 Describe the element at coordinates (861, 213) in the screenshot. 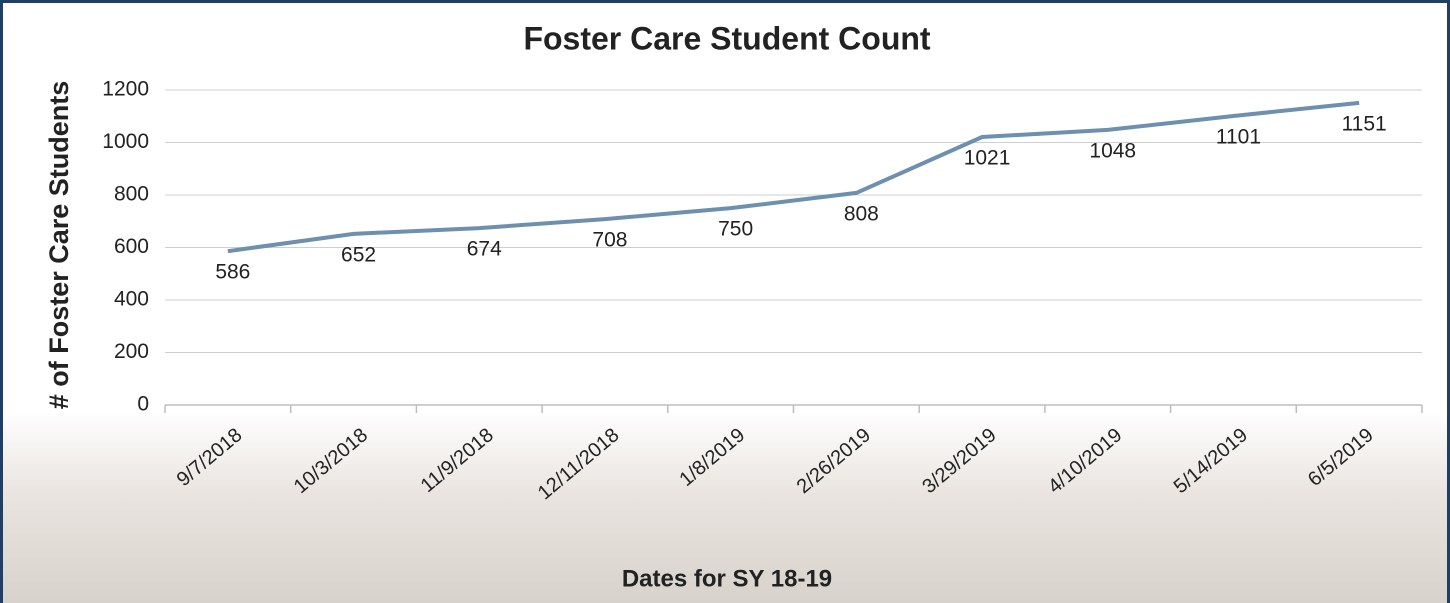

I see `data-label: 808` at that location.